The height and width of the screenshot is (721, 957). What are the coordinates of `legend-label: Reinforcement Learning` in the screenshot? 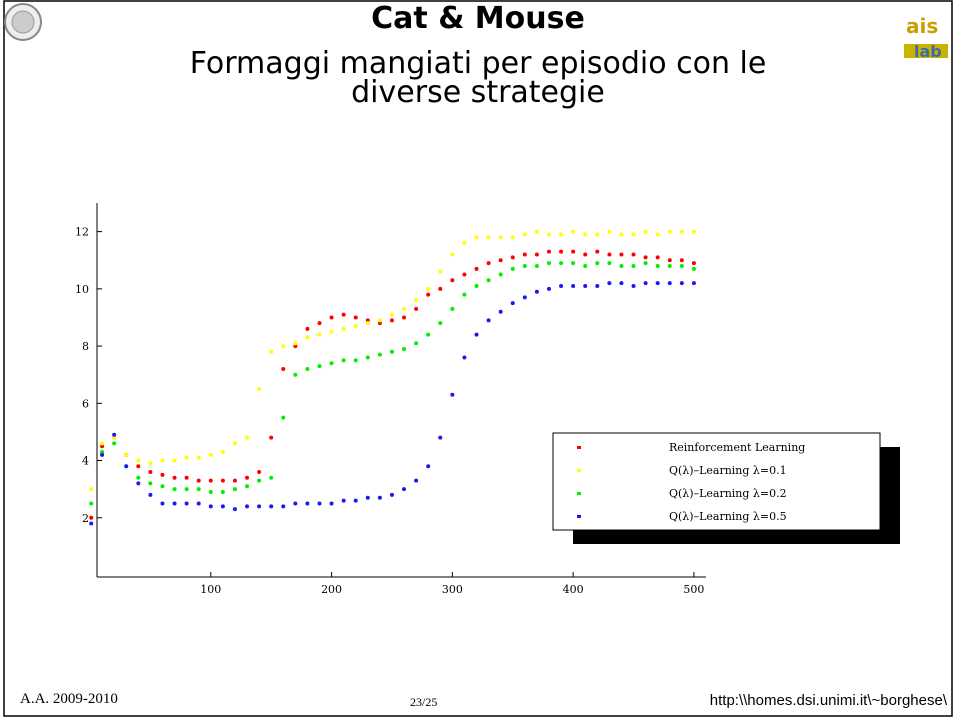 It's located at (737, 447).